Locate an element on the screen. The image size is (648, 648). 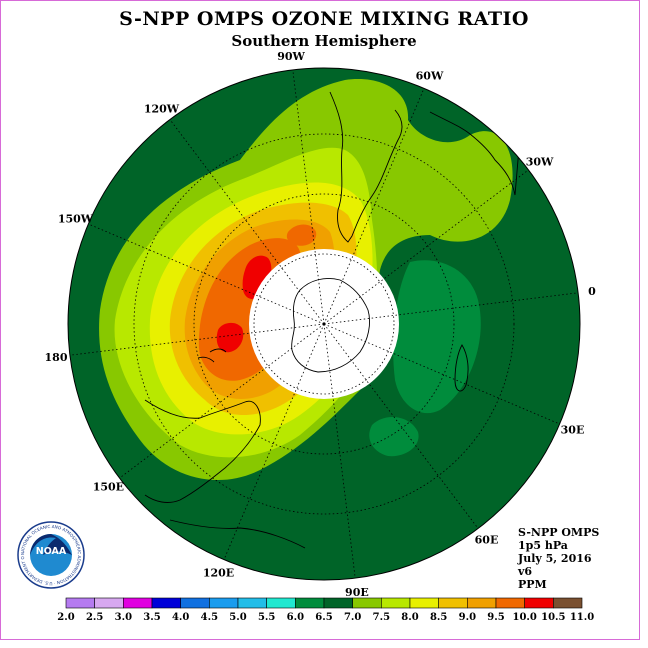
colorbar-swatches is located at coordinates (324, 603).